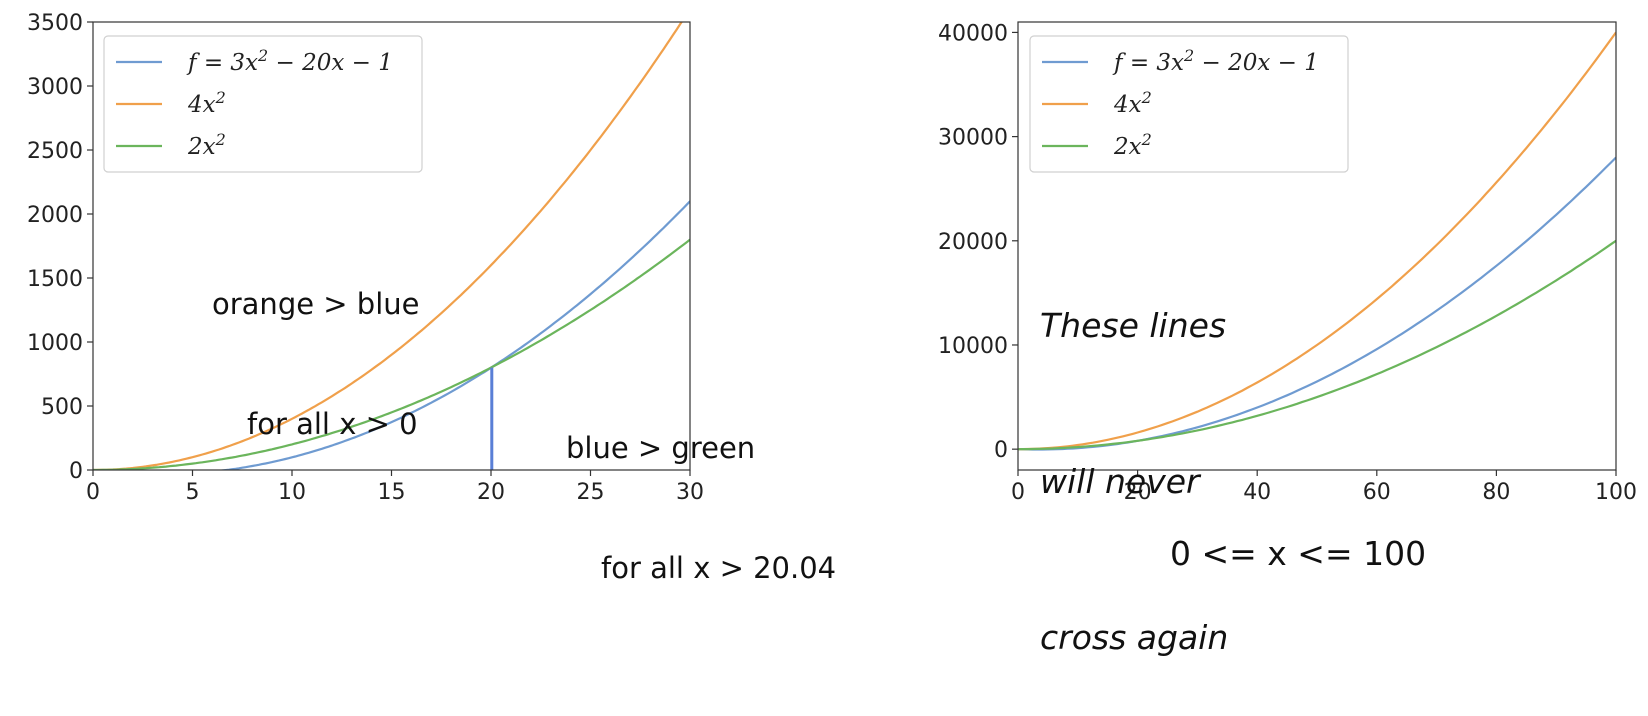 The width and height of the screenshot is (1648, 716). What do you see at coordinates (55, 215) in the screenshot?
I see `y-tick-label: 2000` at bounding box center [55, 215].